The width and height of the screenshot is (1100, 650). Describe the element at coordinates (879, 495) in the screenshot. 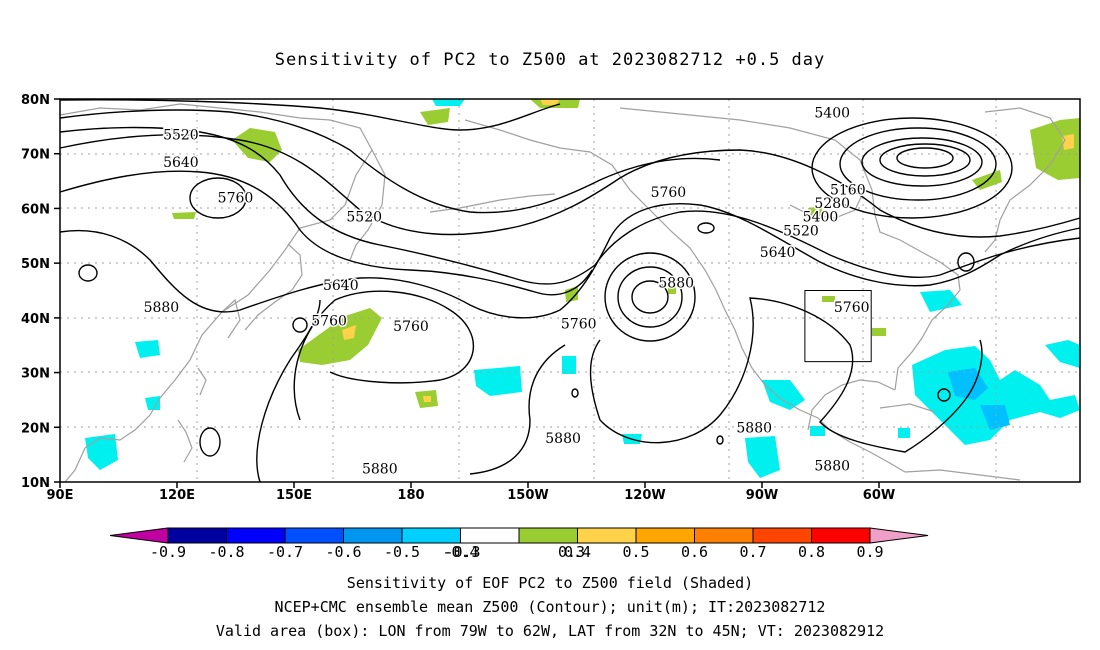

I see `longitude-label: 60W` at that location.